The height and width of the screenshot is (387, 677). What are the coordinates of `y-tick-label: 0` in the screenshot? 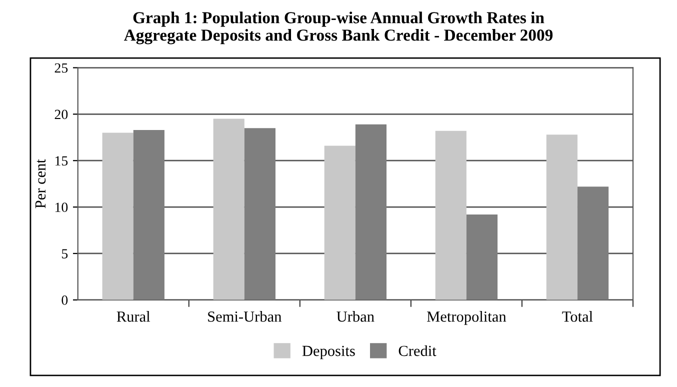 It's located at (65, 300).